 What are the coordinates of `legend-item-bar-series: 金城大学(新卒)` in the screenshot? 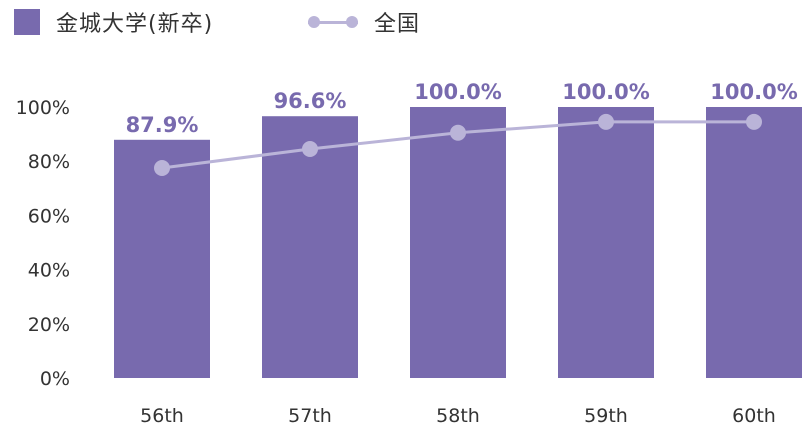 It's located at (113, 22).